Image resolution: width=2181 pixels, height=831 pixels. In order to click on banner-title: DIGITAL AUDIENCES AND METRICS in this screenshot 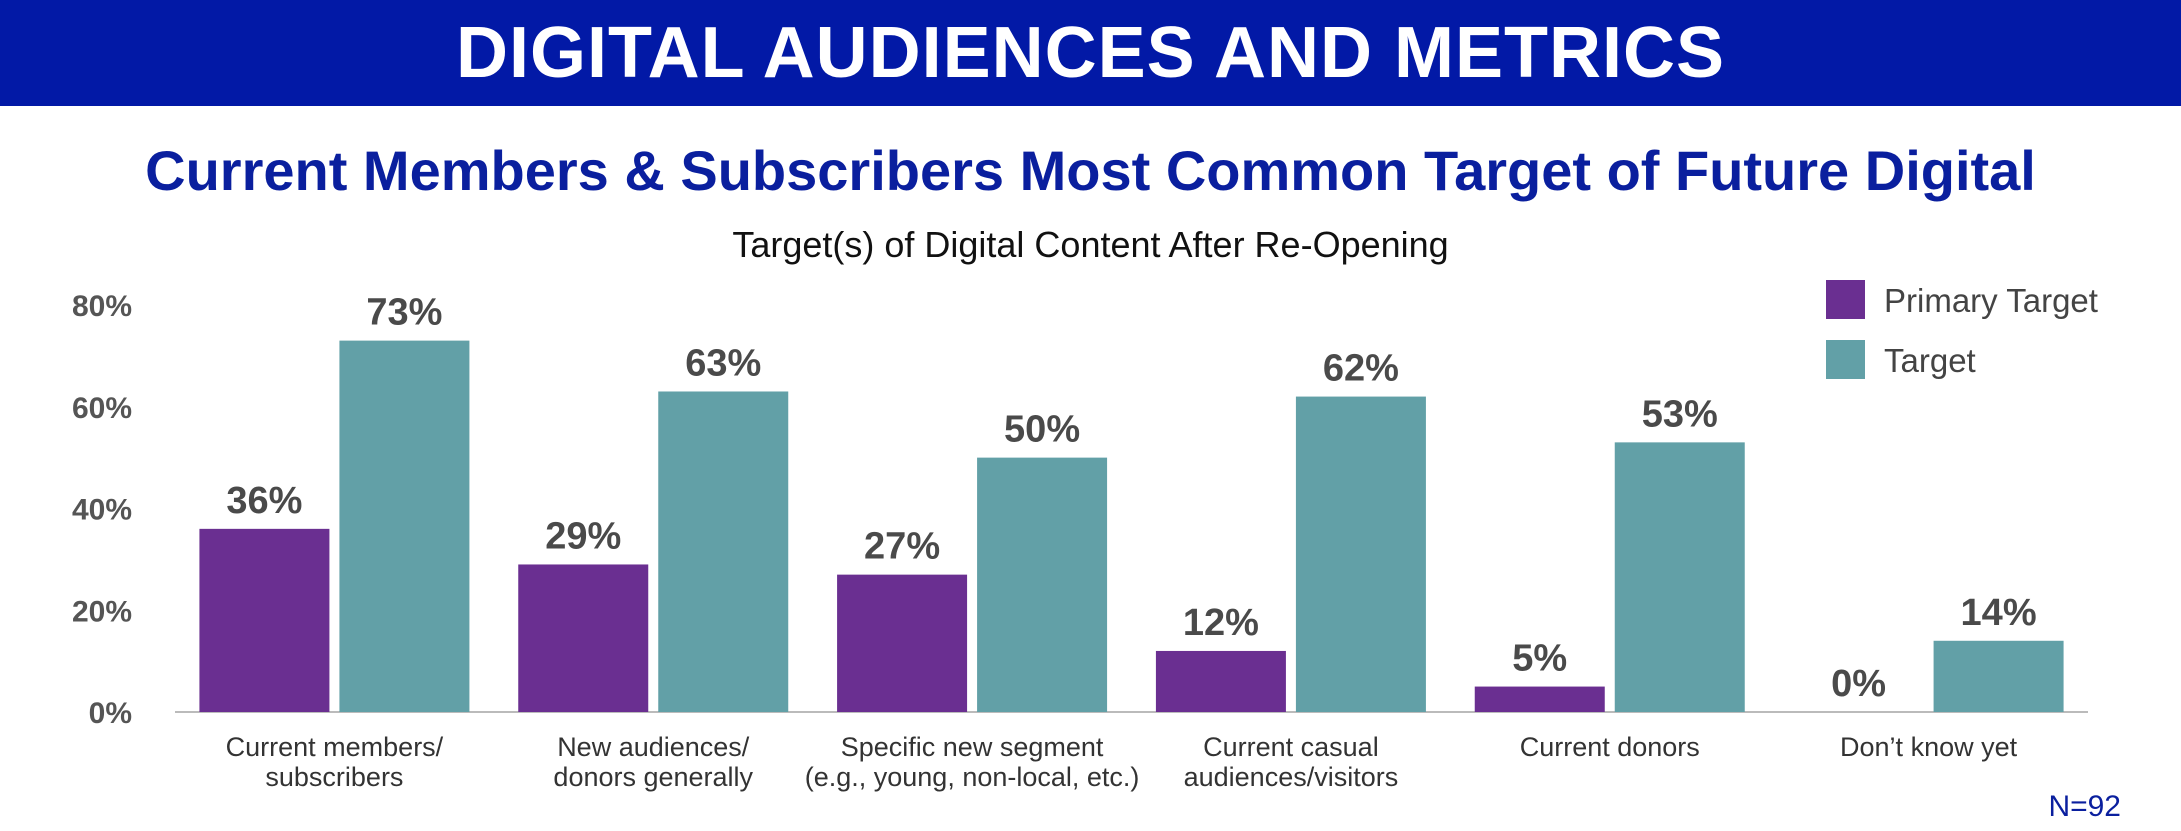, I will do `click(1090, 53)`.